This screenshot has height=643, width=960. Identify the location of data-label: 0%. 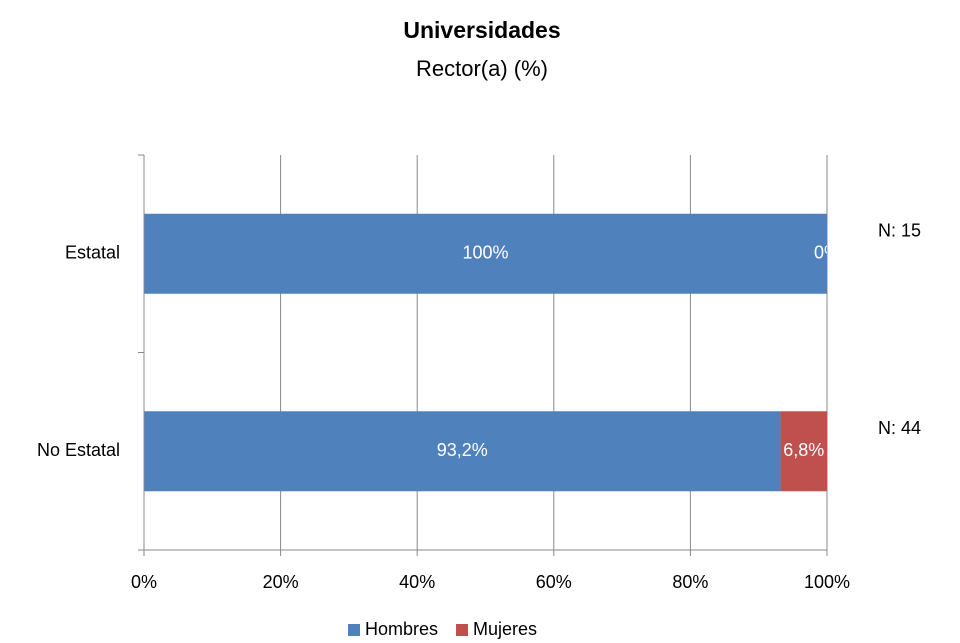
(827, 253).